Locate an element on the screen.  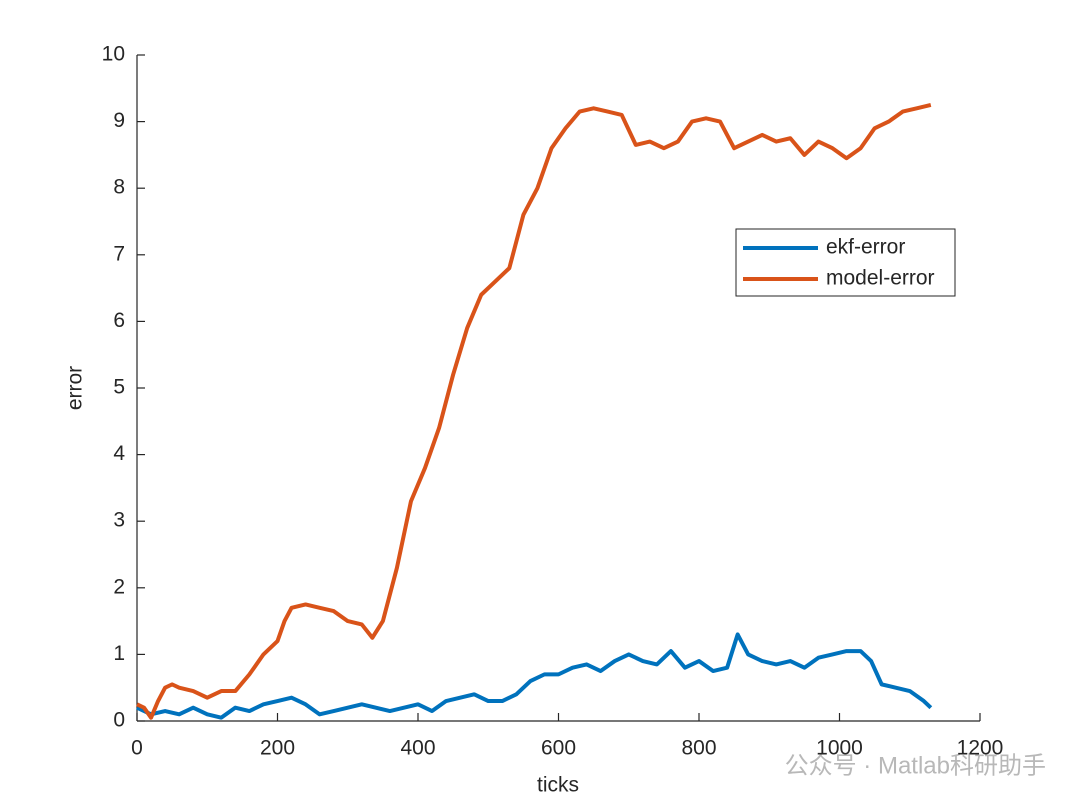
x-tick-label: 600 is located at coordinates (558, 748).